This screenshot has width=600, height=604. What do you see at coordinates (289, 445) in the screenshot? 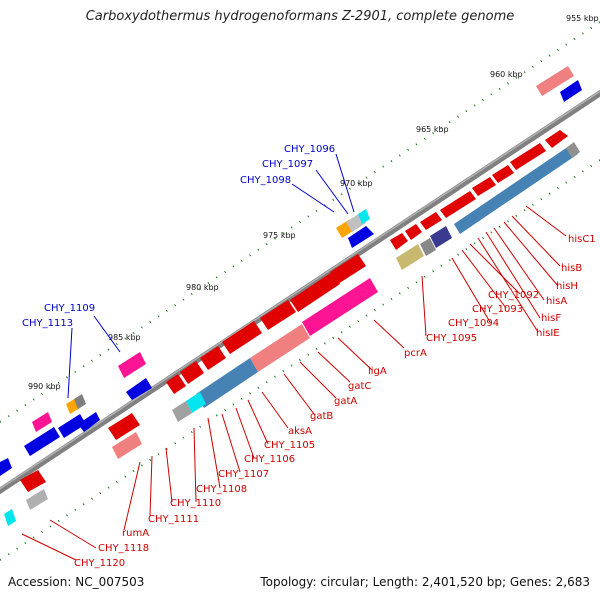
I see `gene-label: CHY_1105` at bounding box center [289, 445].